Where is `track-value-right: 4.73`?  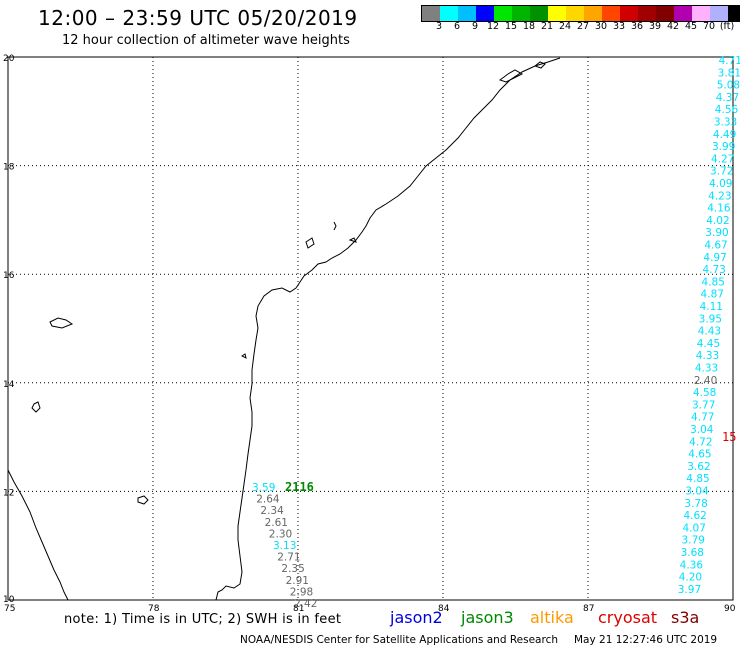 track-value-right: 4.73 is located at coordinates (713, 270).